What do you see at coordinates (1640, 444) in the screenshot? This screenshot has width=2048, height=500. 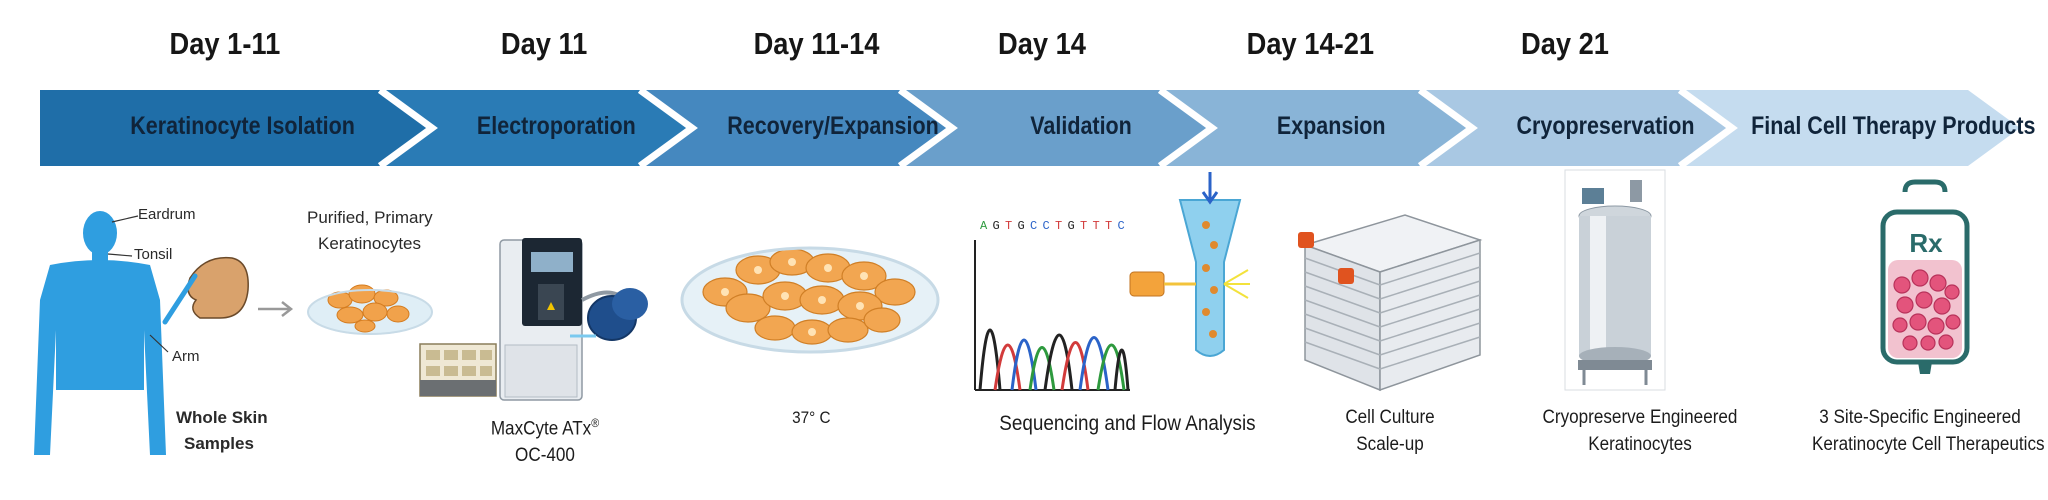 I see `caption-cryopreserve-line2: Keratinocytes` at bounding box center [1640, 444].